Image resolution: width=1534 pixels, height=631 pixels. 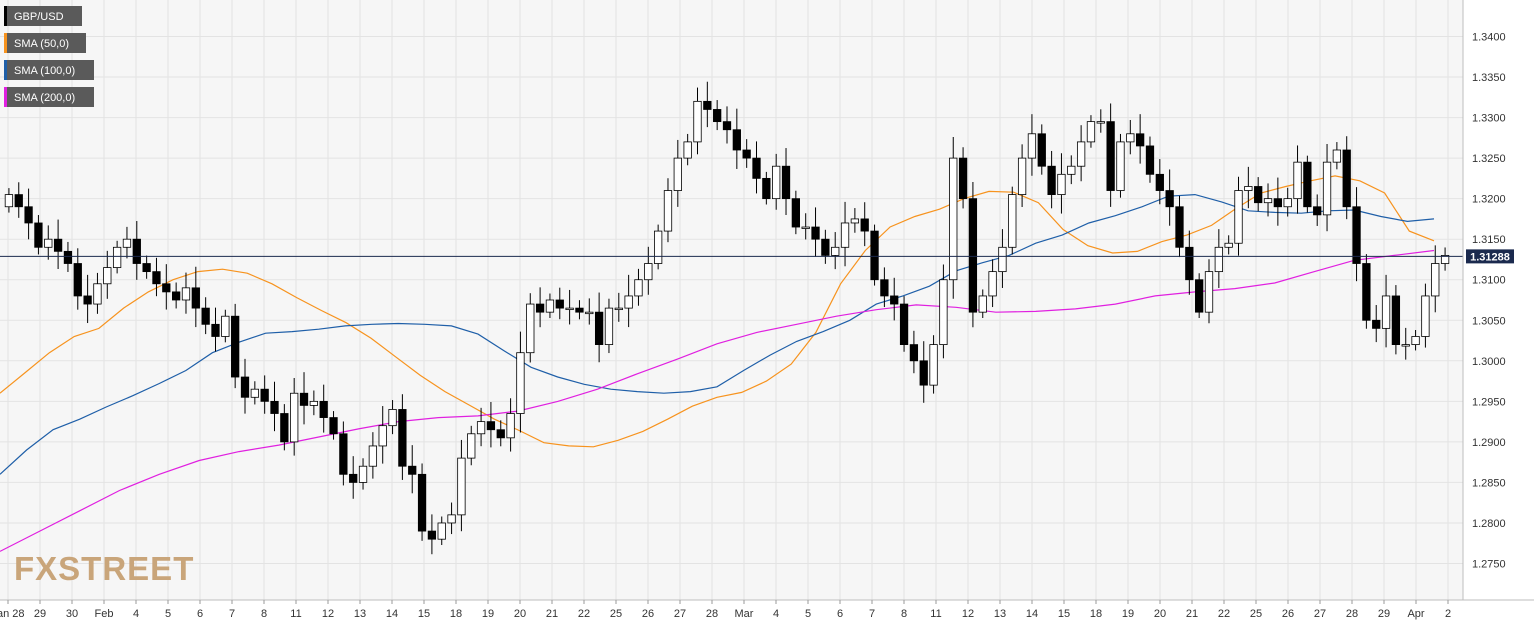 What do you see at coordinates (1489, 78) in the screenshot?
I see `y-tick-label: 1.3350` at bounding box center [1489, 78].